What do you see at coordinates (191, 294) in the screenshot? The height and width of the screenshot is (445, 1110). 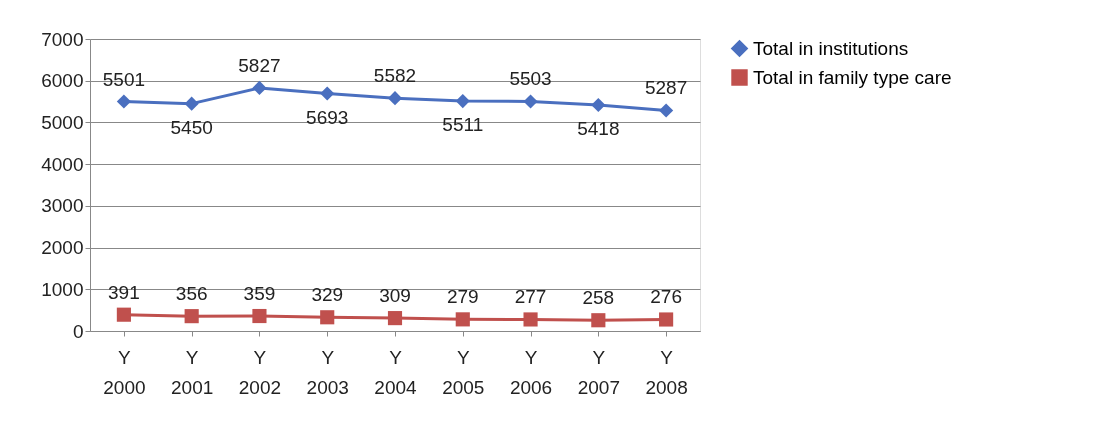 I see `data-label: 356` at bounding box center [191, 294].